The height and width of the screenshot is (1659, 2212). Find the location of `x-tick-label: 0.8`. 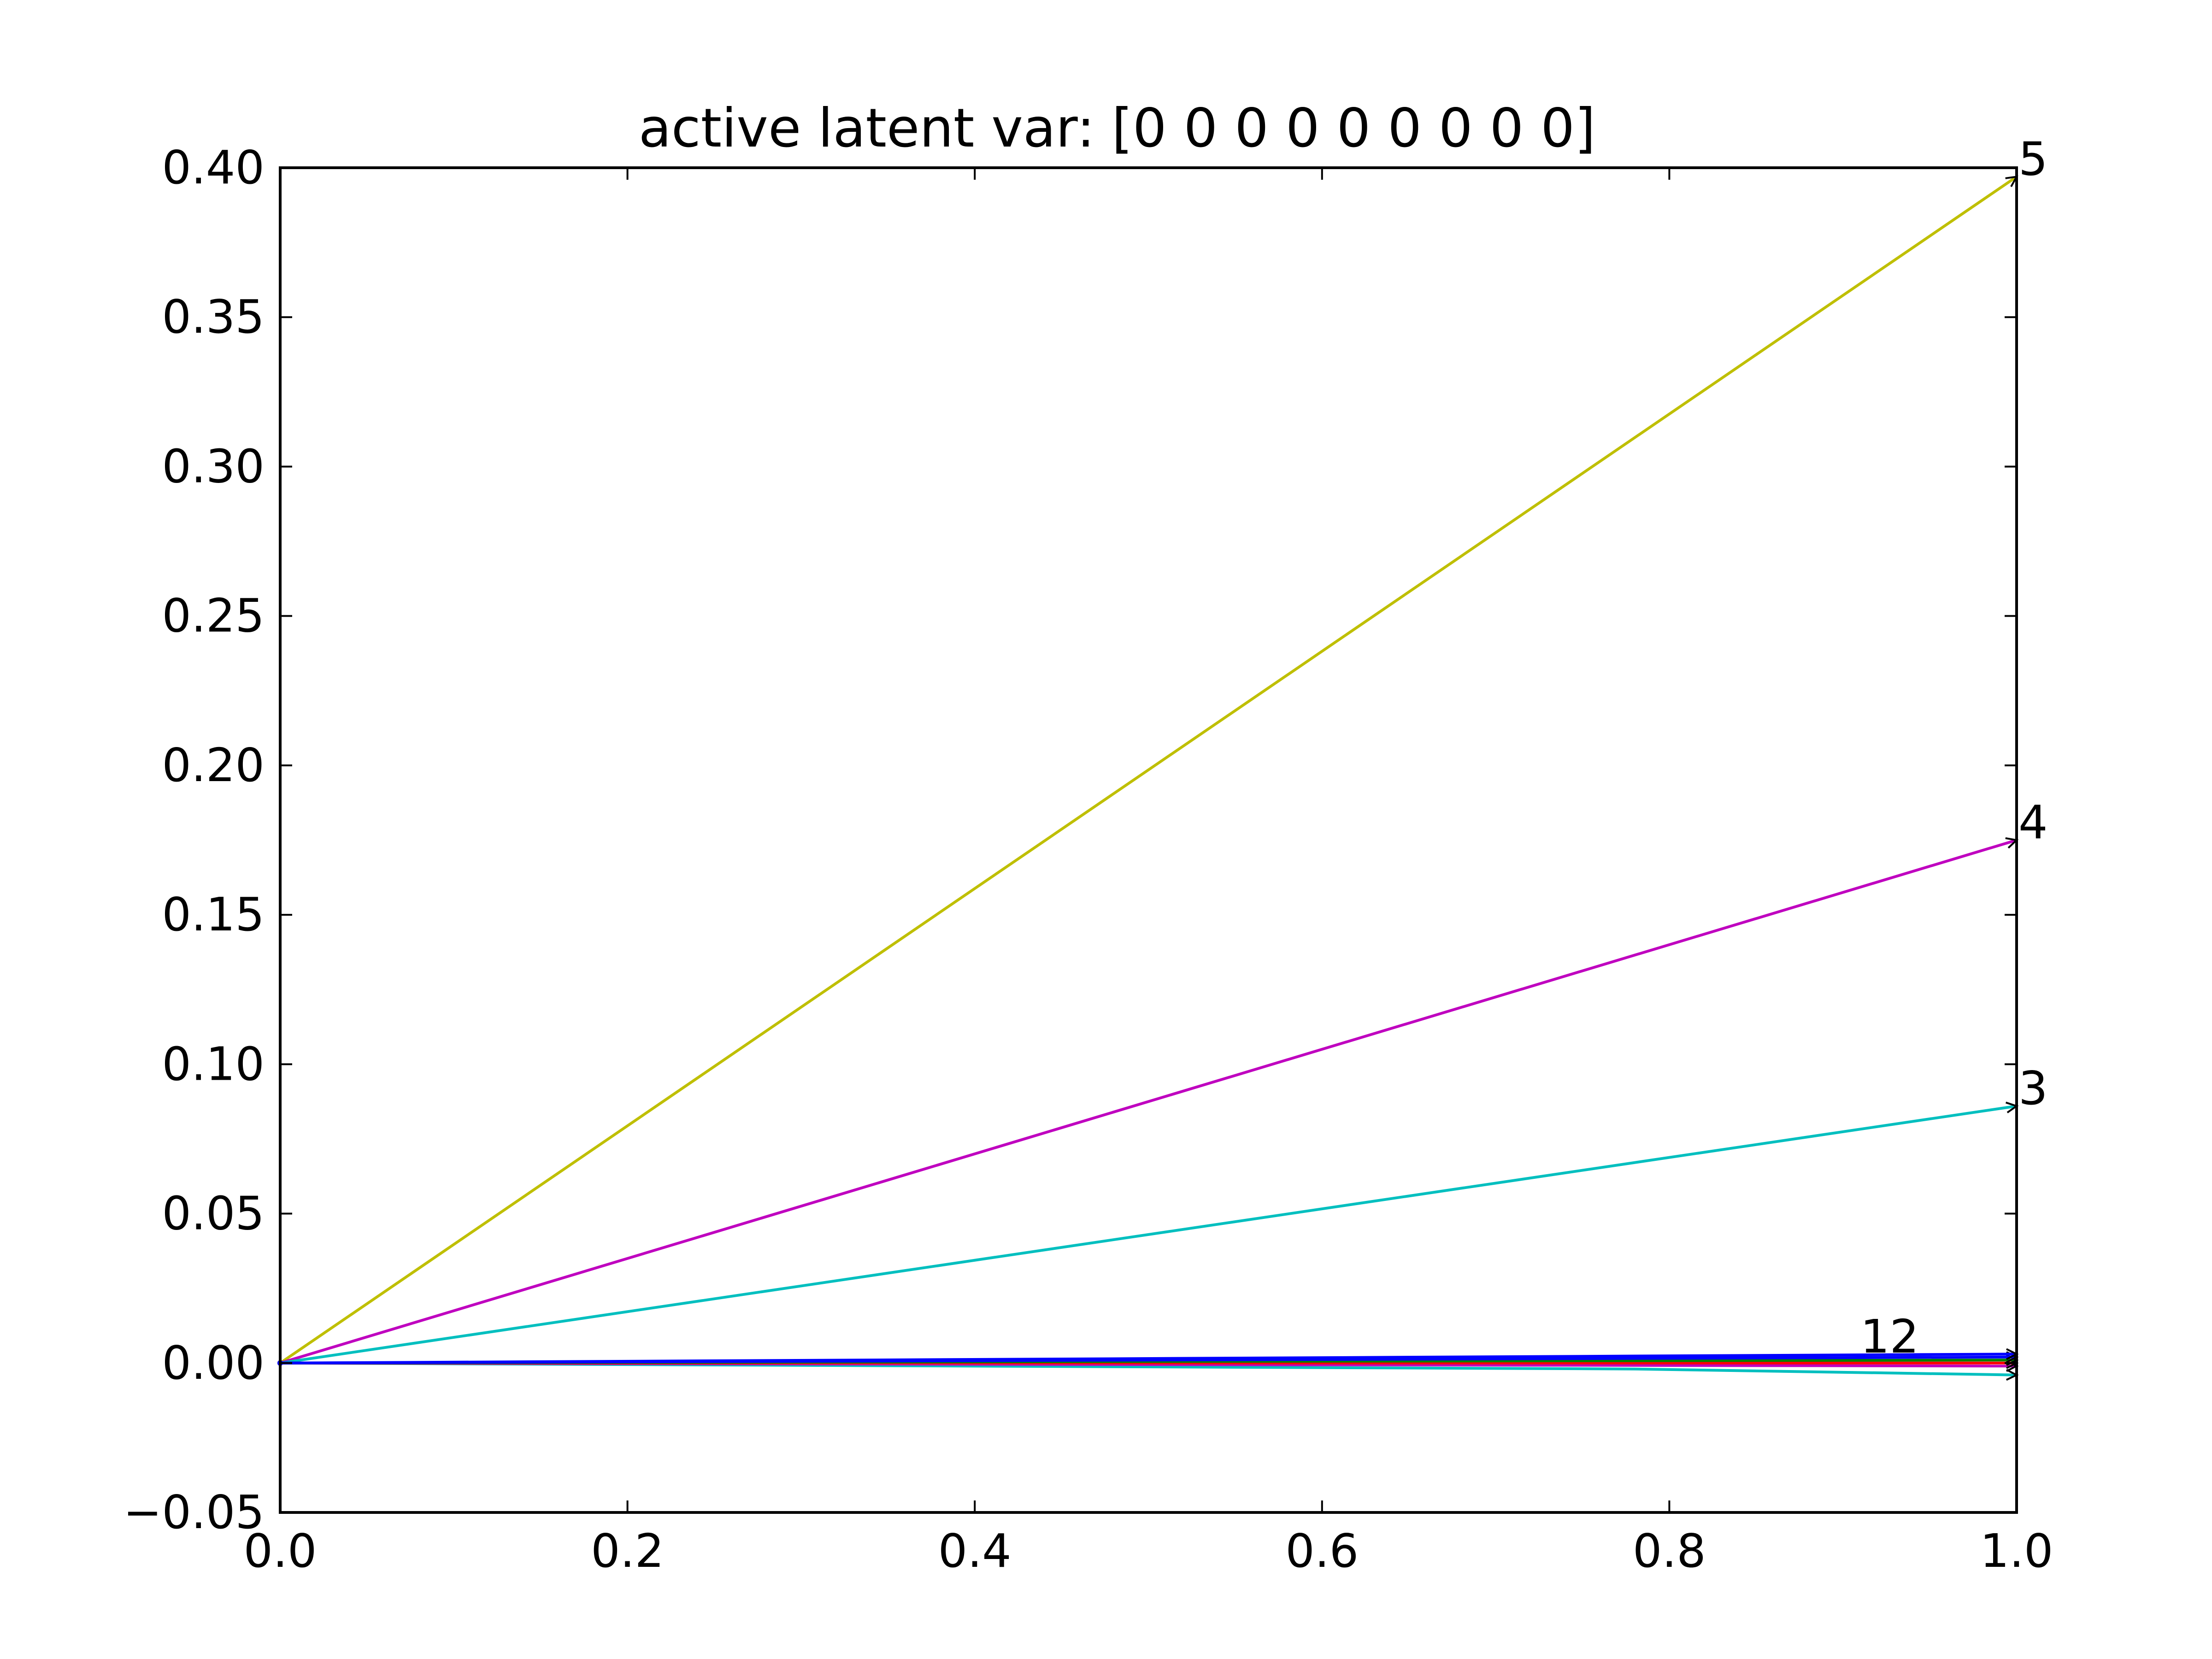

x-tick-label: 0.8 is located at coordinates (1669, 1551).